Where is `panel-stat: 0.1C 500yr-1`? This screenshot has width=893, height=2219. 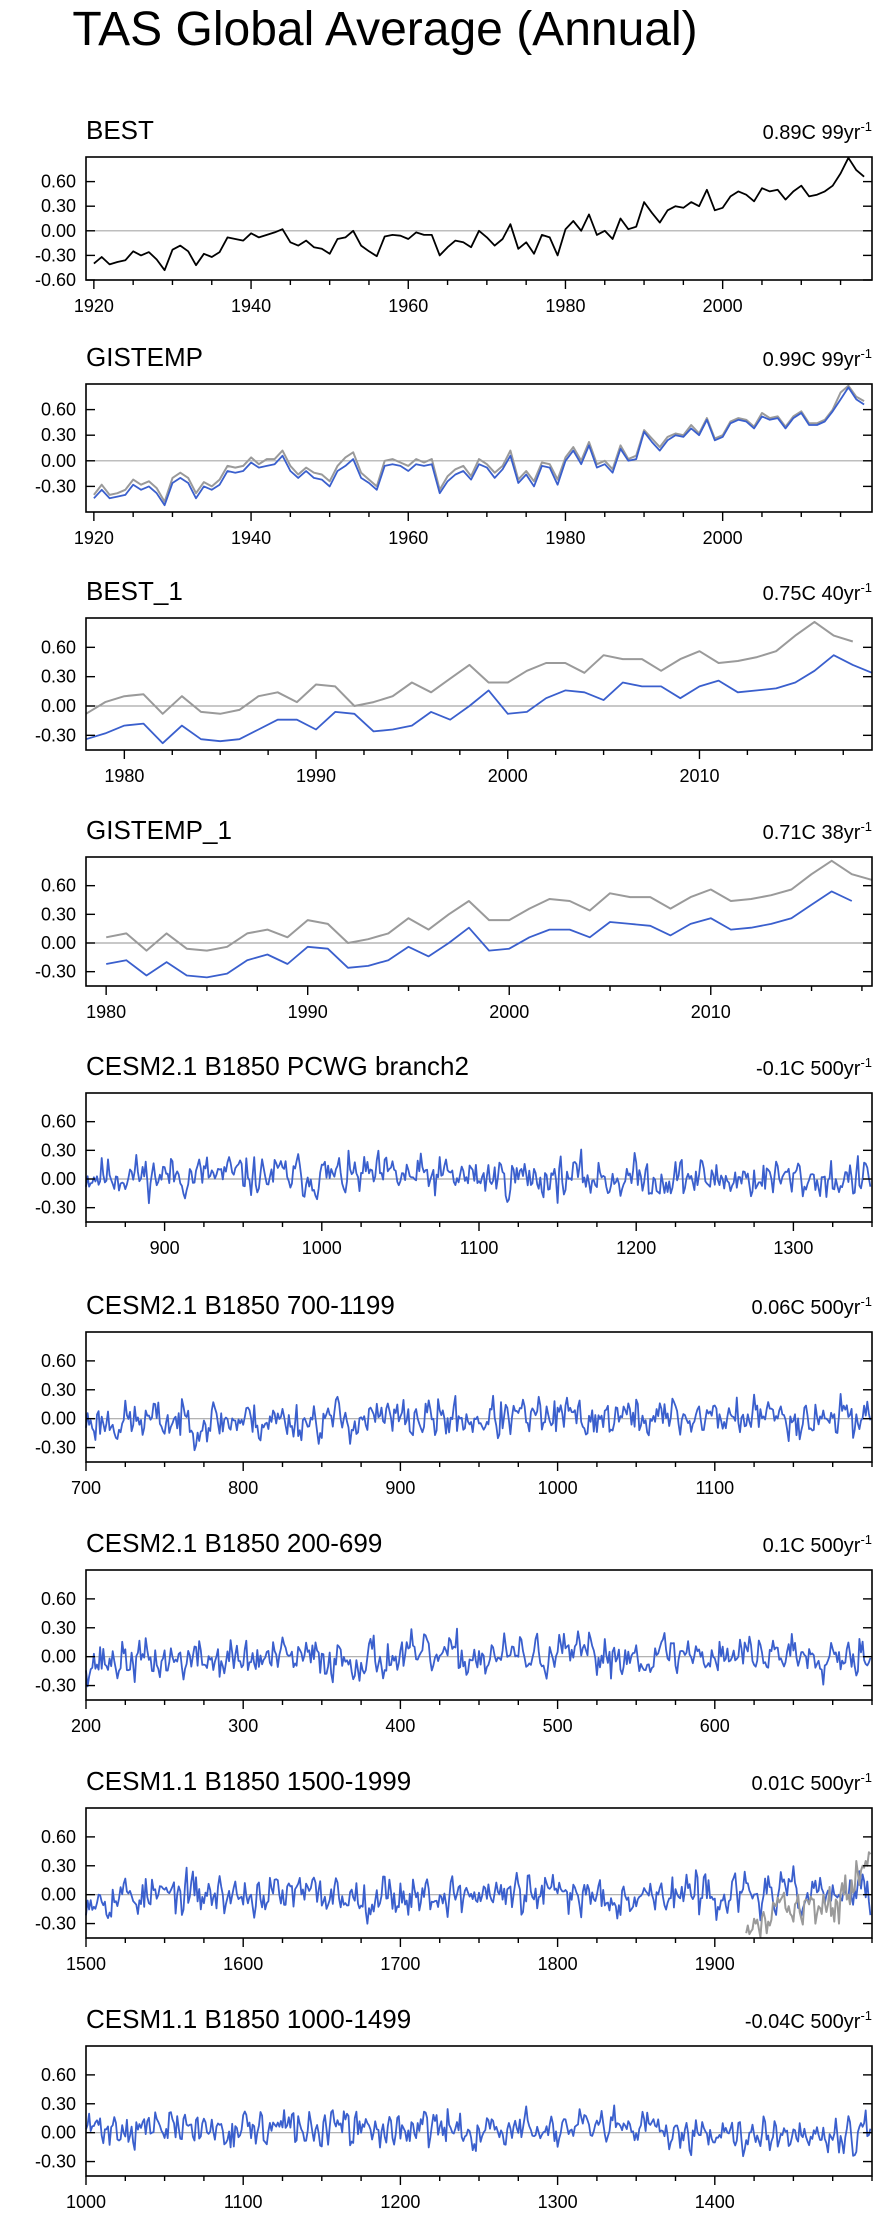 panel-stat: 0.1C 500yr-1 is located at coordinates (817, 1544).